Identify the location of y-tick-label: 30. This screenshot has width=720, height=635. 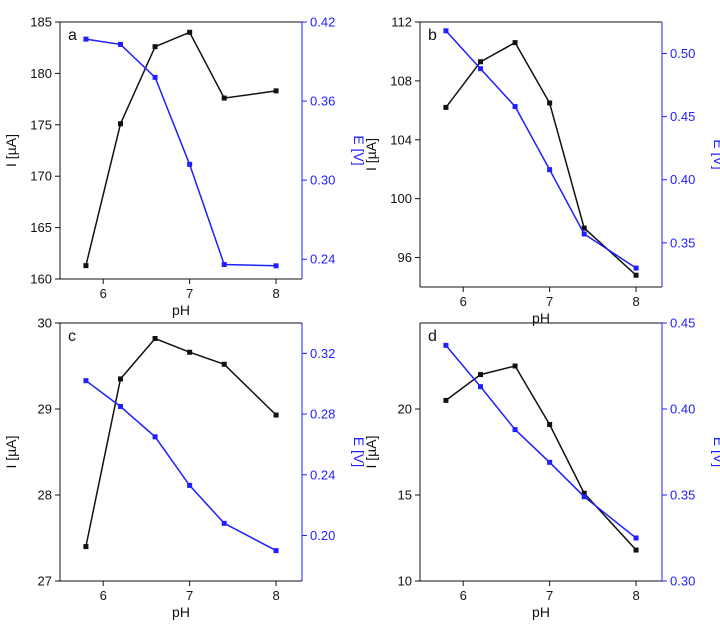
(45, 323).